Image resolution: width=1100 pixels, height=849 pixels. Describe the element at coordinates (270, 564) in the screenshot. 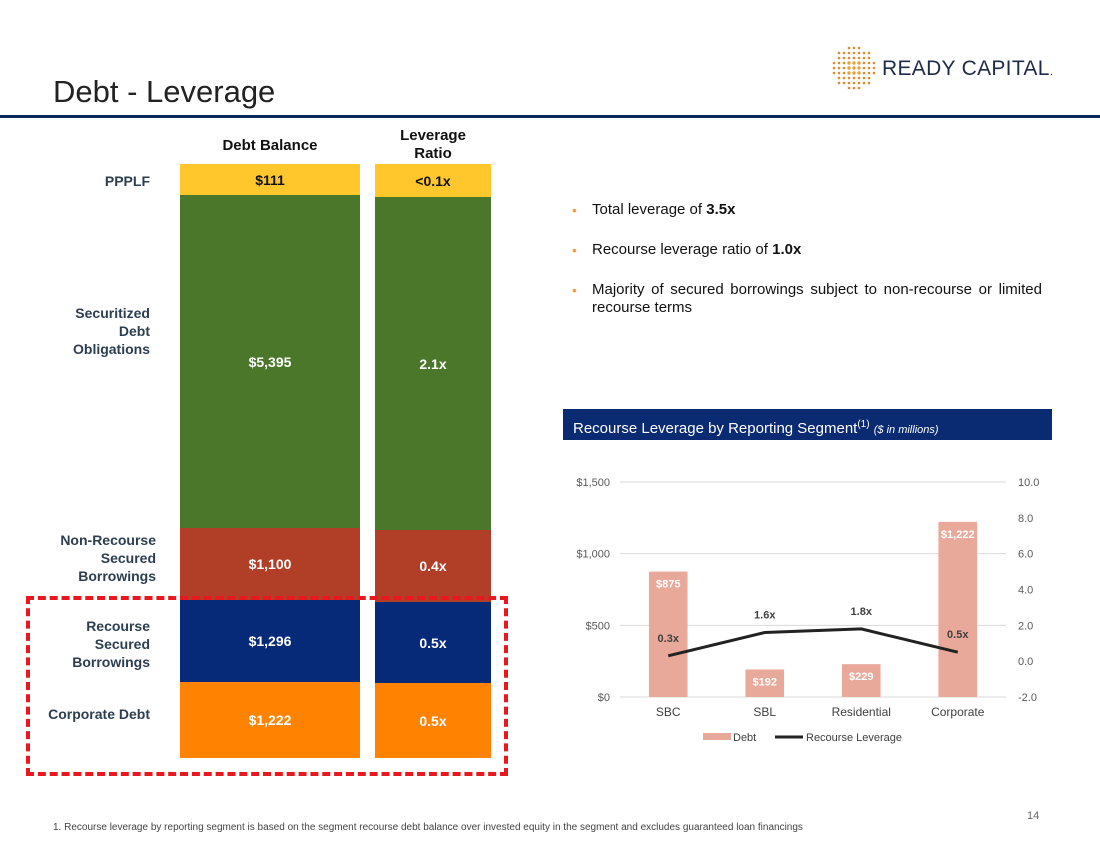

I see `balance-seg-non-recourse: $1,100` at that location.